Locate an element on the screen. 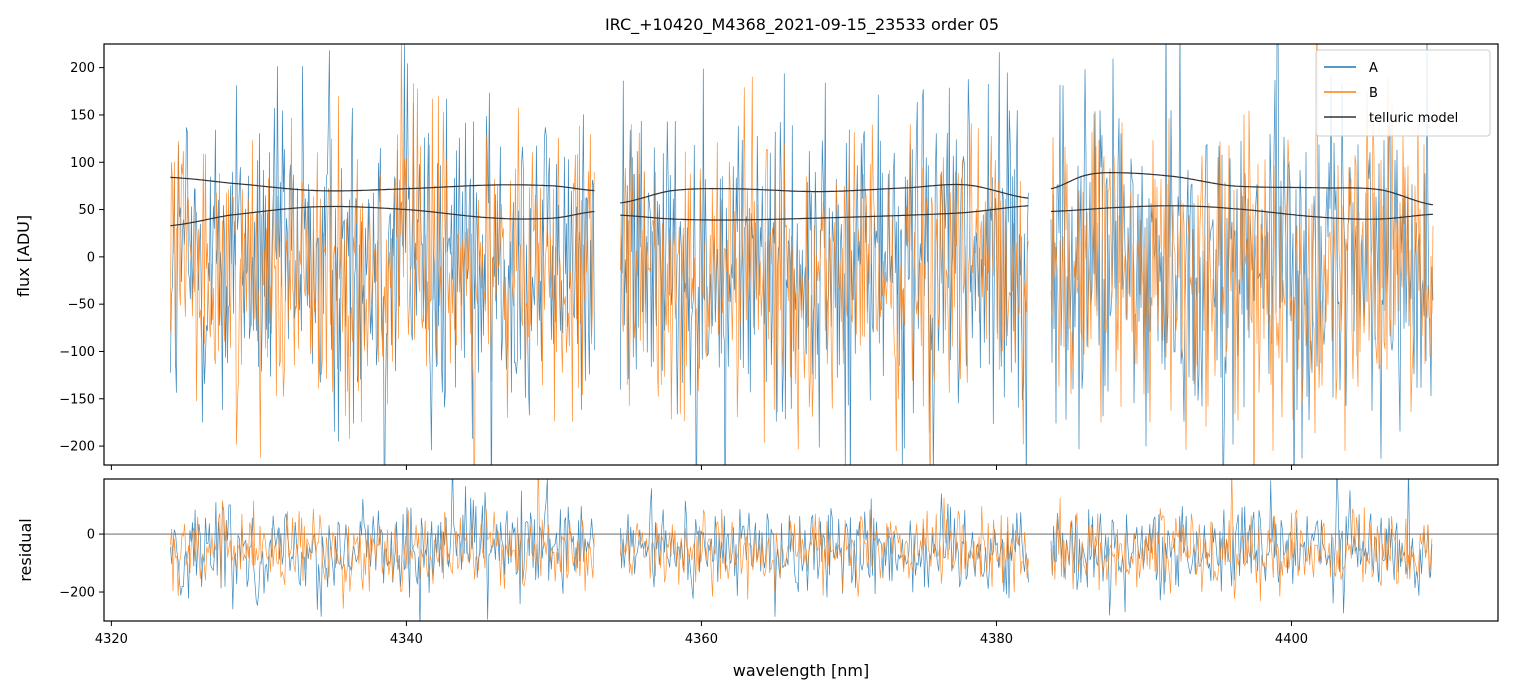 This screenshot has width=1513, height=696. y-tick-label: −100 is located at coordinates (77, 352).